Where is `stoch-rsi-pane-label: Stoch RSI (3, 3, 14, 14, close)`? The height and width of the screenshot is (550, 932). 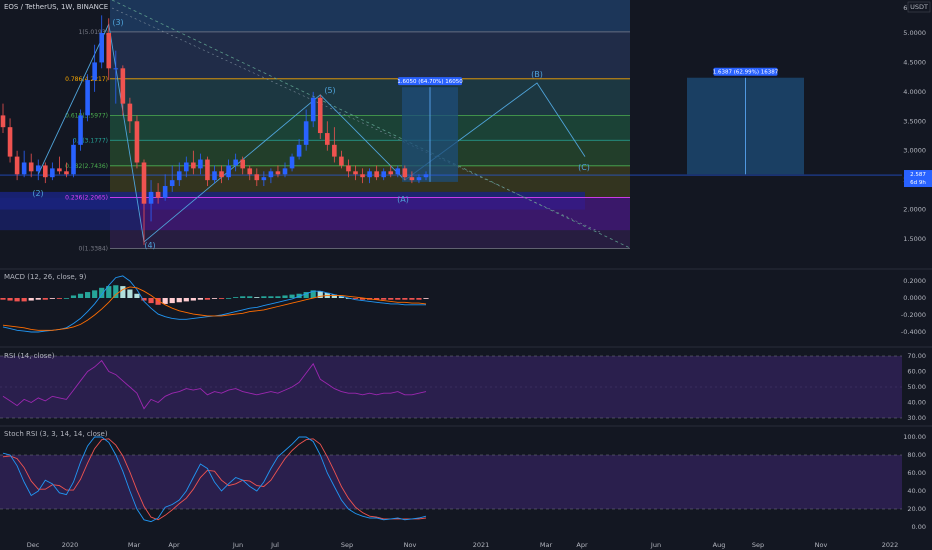 stoch-rsi-pane-label: Stoch RSI (3, 3, 14, 14, close) is located at coordinates (56, 434).